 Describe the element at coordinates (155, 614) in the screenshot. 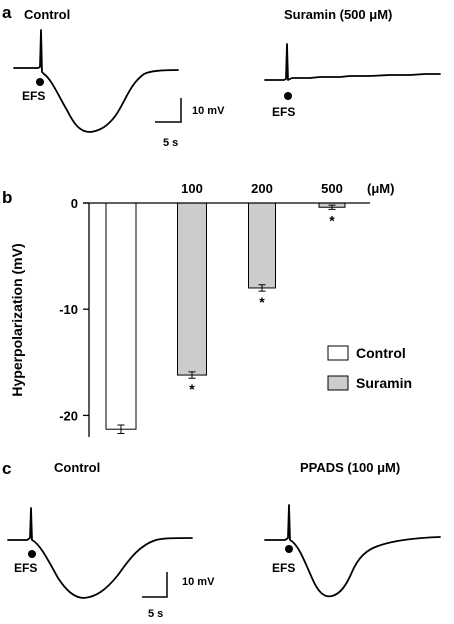

I see `panel-c-scale-time: 5 s` at that location.